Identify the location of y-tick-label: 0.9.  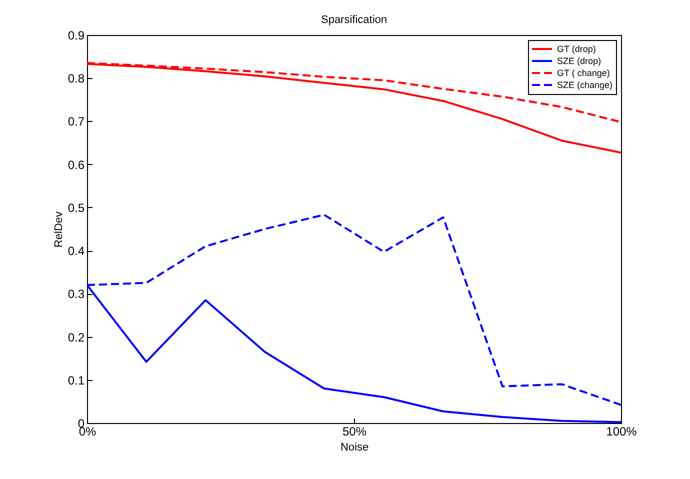
(76, 35).